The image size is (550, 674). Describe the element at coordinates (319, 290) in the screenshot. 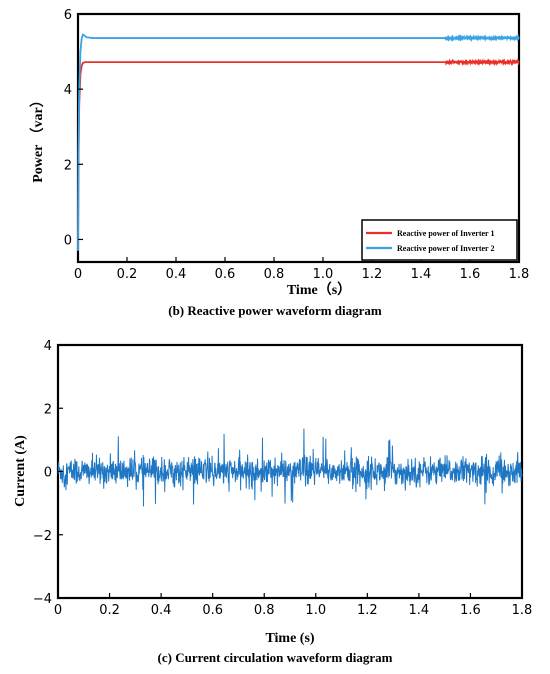

I see `x-axis-label: Time（s）` at that location.